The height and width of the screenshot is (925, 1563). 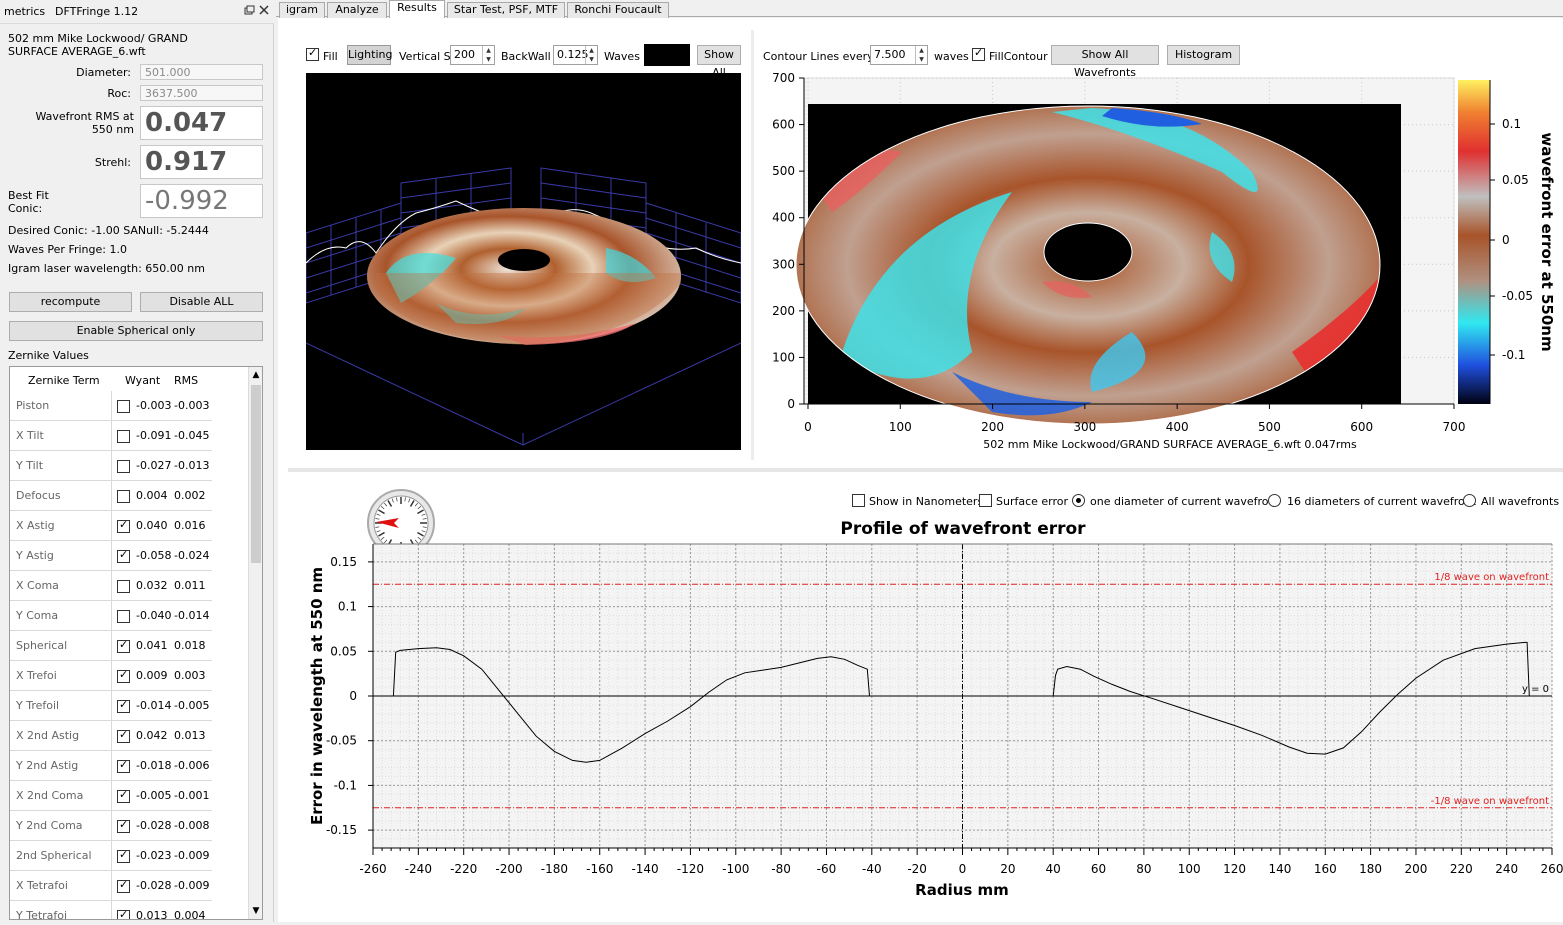 What do you see at coordinates (256, 375) in the screenshot?
I see `scroll-up-icon: ▲` at bounding box center [256, 375].